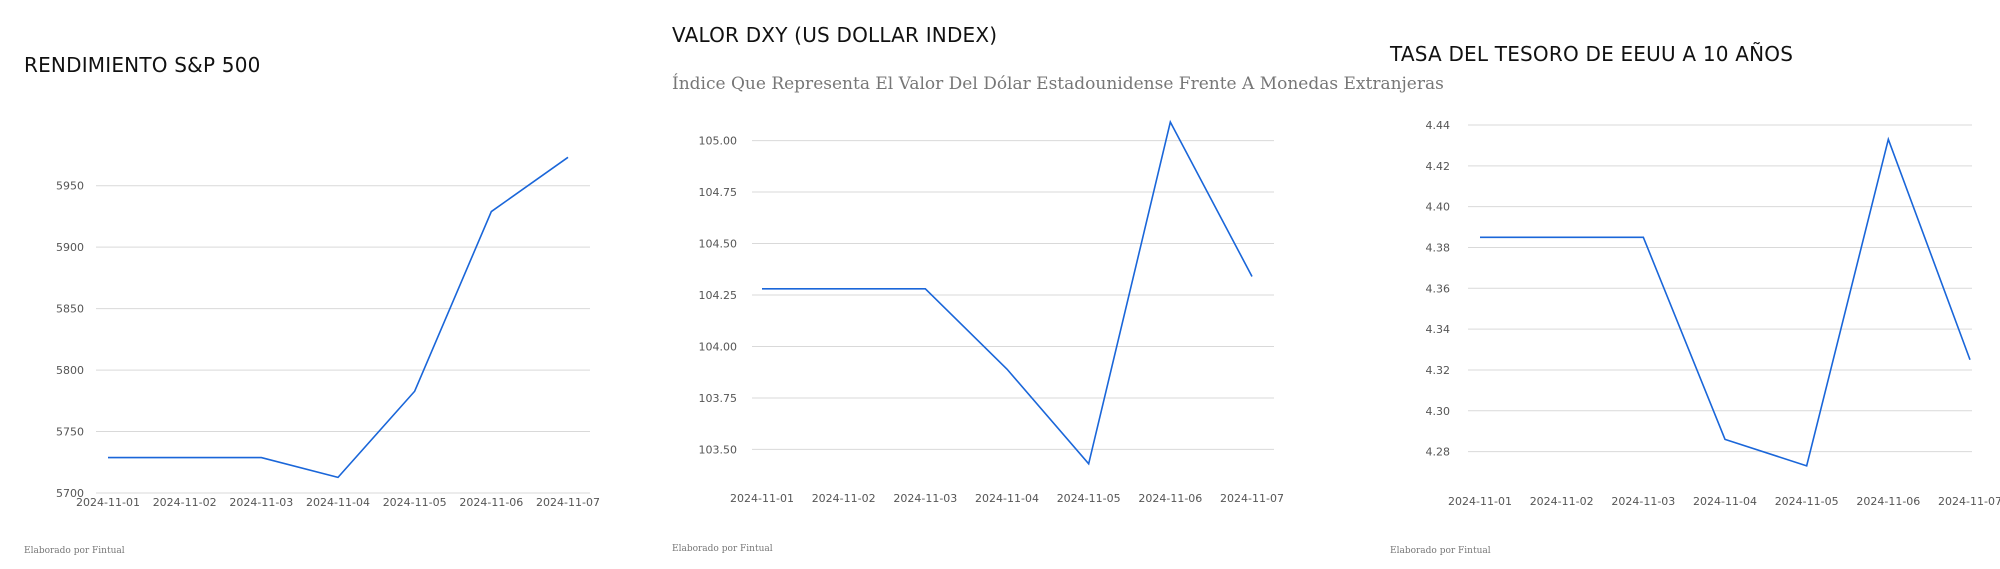 This screenshot has height=569, width=2000. Describe the element at coordinates (1438, 452) in the screenshot. I see `y-tick-label: 4.28` at that location.